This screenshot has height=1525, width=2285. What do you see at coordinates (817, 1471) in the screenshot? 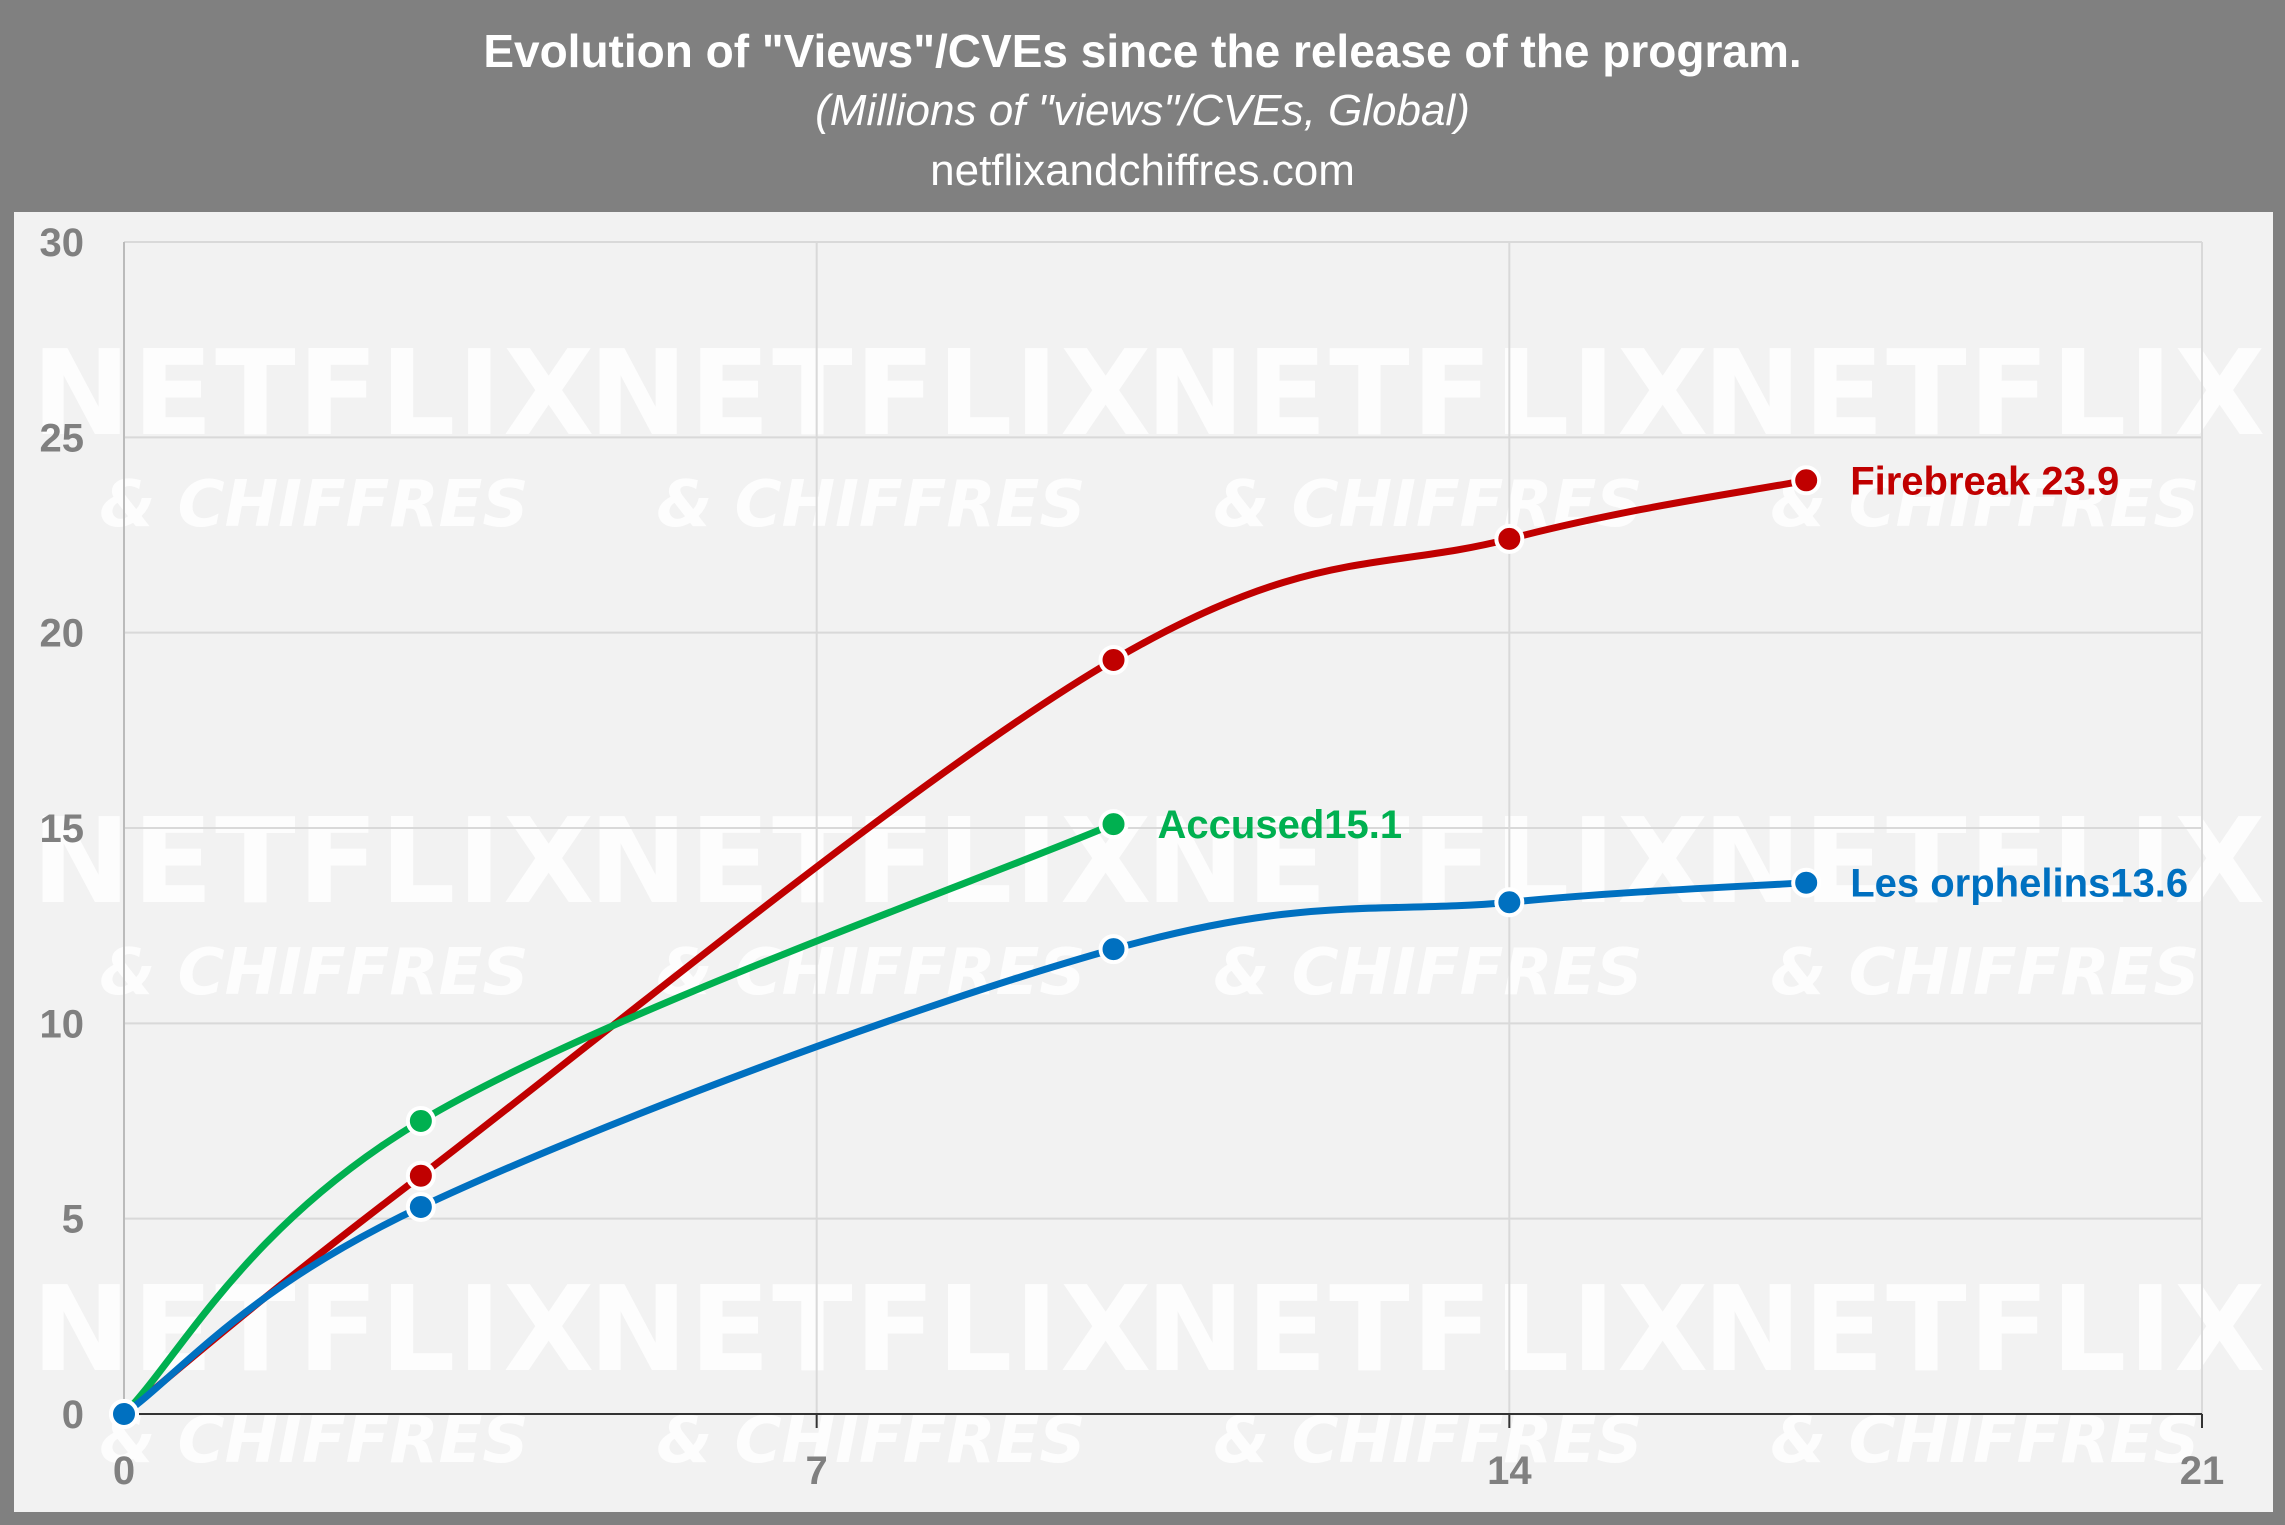
I see `x-tick-label: 7` at bounding box center [817, 1471].